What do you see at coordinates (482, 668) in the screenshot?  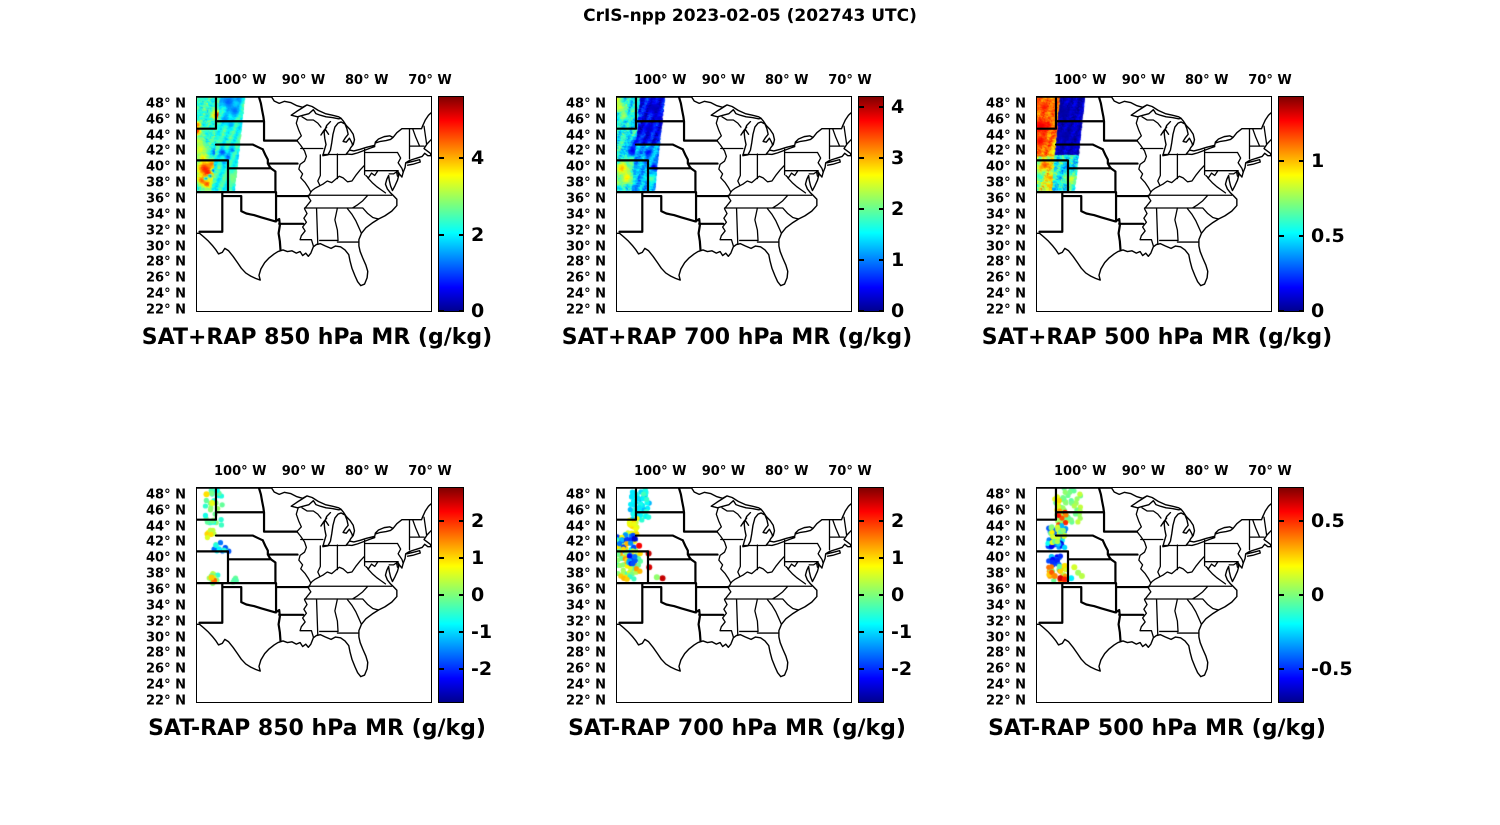 I see `colorbar-tick-label: -2` at bounding box center [482, 668].